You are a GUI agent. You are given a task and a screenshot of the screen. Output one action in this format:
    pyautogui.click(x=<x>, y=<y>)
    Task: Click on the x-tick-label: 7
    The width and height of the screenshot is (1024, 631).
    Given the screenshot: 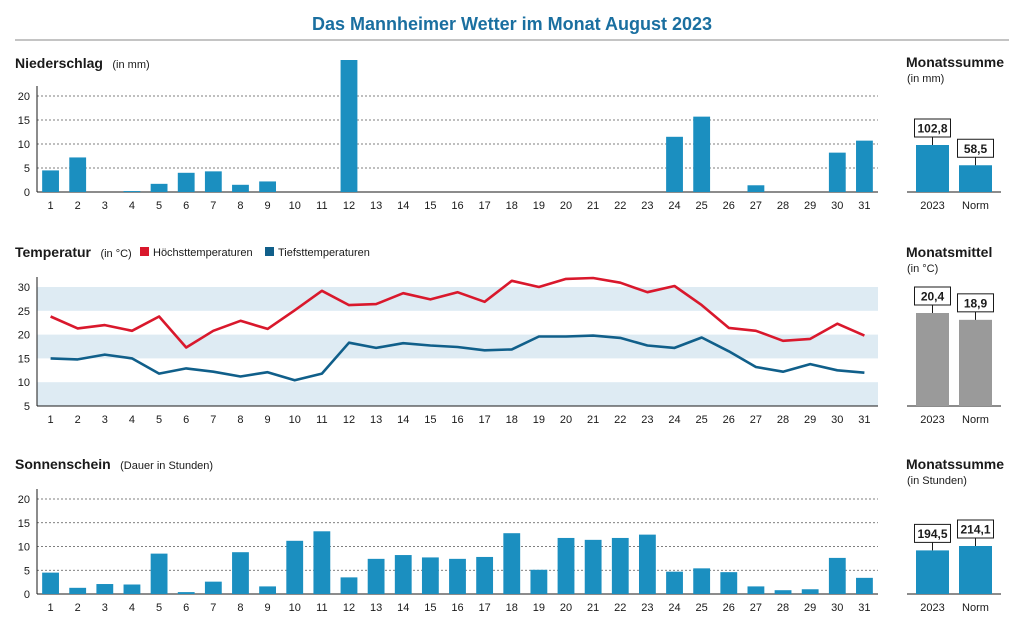 What is the action you would take?
    pyautogui.click(x=213, y=608)
    